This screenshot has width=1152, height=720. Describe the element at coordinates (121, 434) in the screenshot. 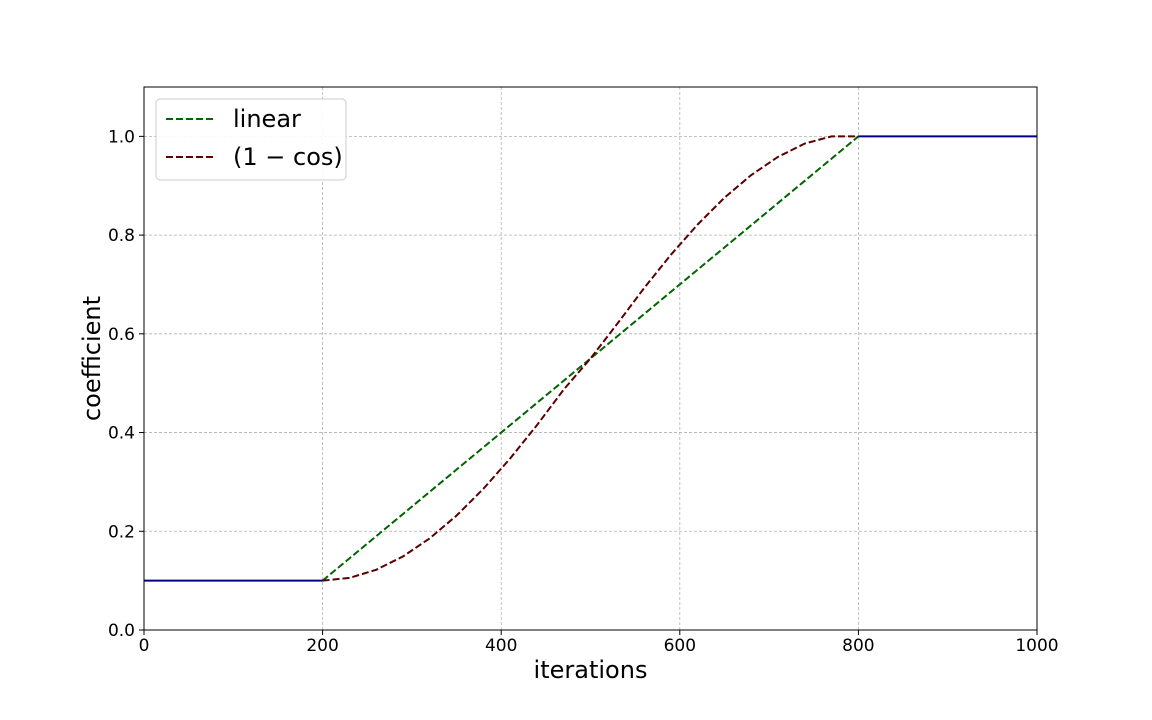

I see `y-tick-label: 0.4` at that location.